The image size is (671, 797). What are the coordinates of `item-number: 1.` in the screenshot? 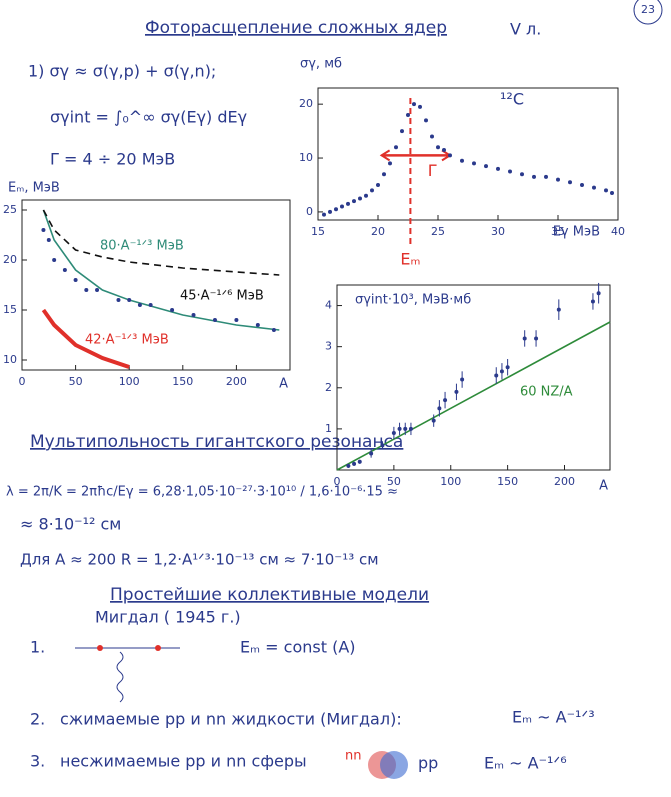 It's located at (37, 647).